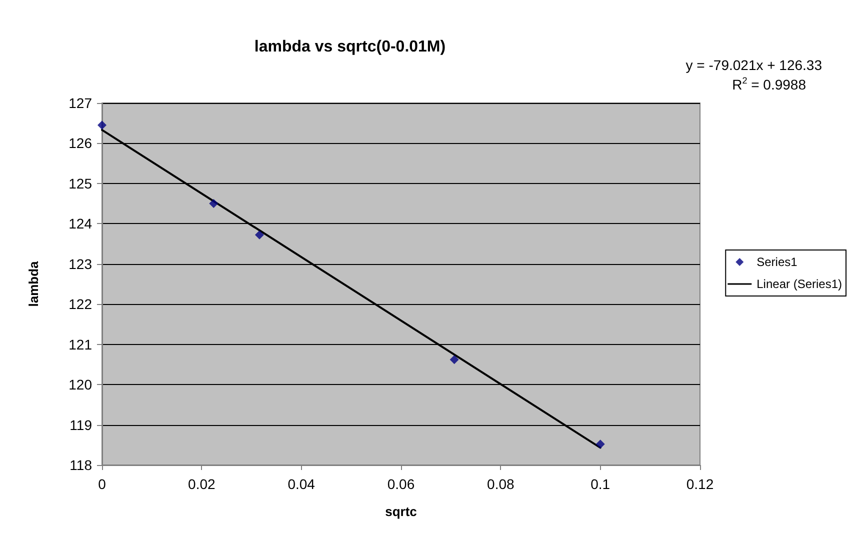  I want to click on x-tick-label: 0.06, so click(401, 484).